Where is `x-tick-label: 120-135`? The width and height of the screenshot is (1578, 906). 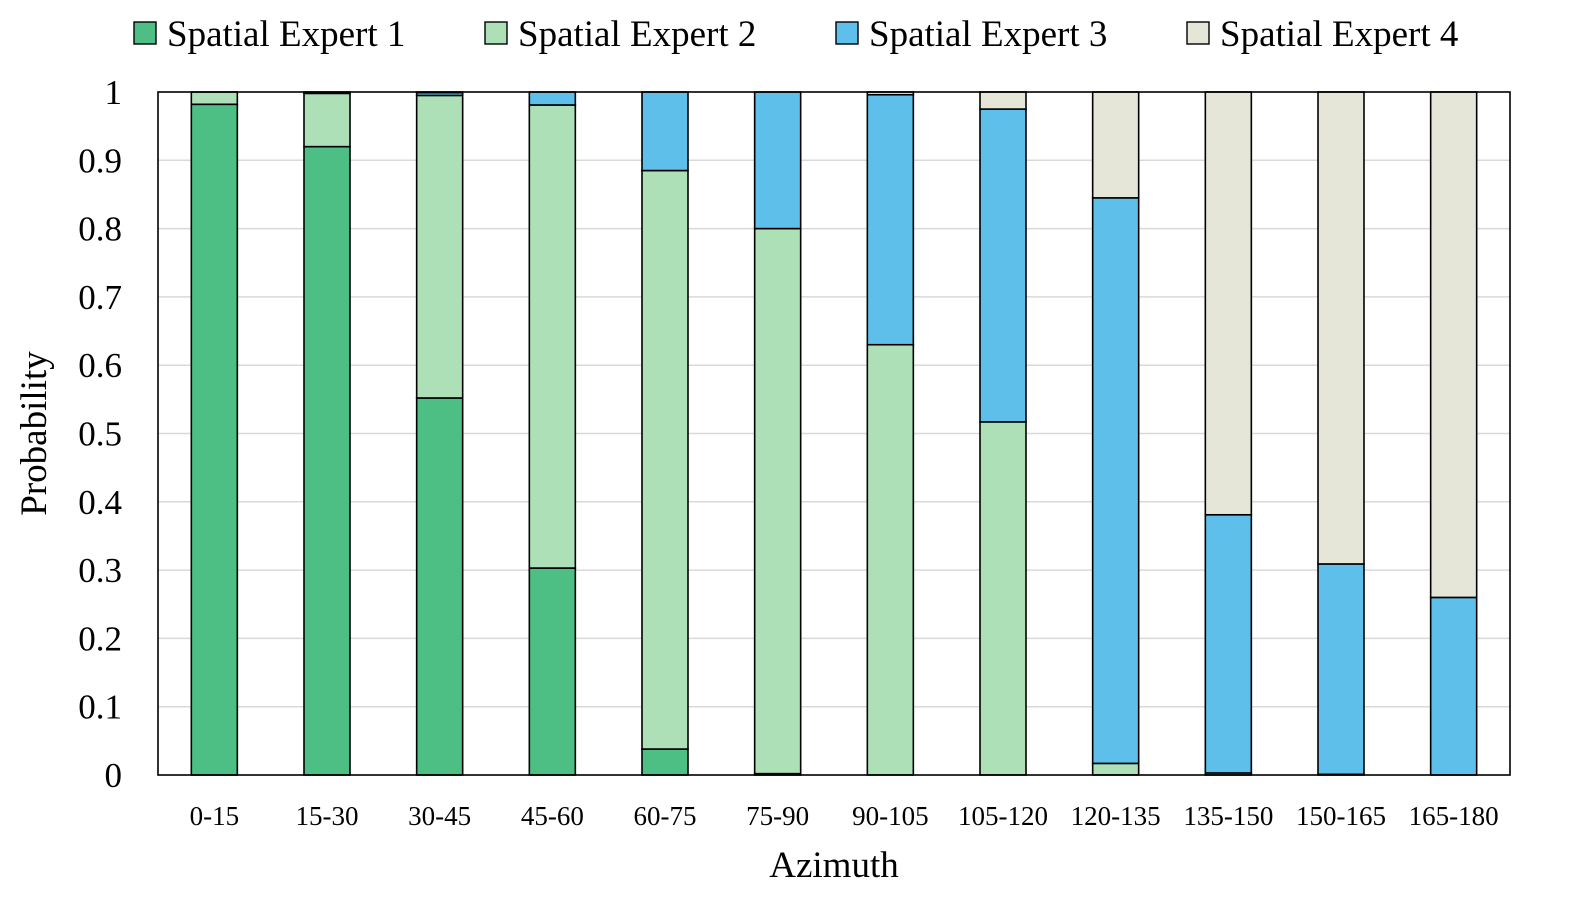
x-tick-label: 120-135 is located at coordinates (1116, 816).